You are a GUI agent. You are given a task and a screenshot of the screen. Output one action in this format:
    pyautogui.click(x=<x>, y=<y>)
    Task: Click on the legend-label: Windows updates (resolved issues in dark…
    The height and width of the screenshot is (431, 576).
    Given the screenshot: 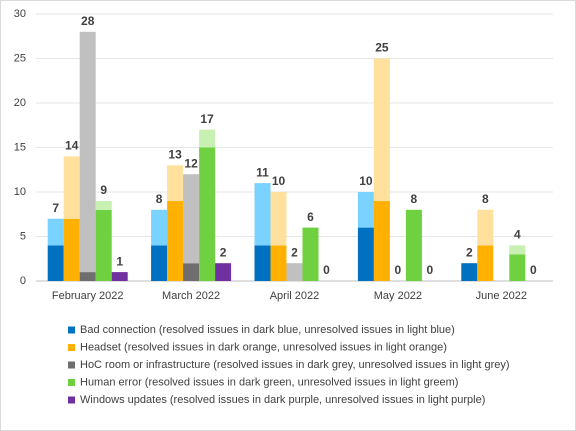 What is the action you would take?
    pyautogui.click(x=282, y=400)
    